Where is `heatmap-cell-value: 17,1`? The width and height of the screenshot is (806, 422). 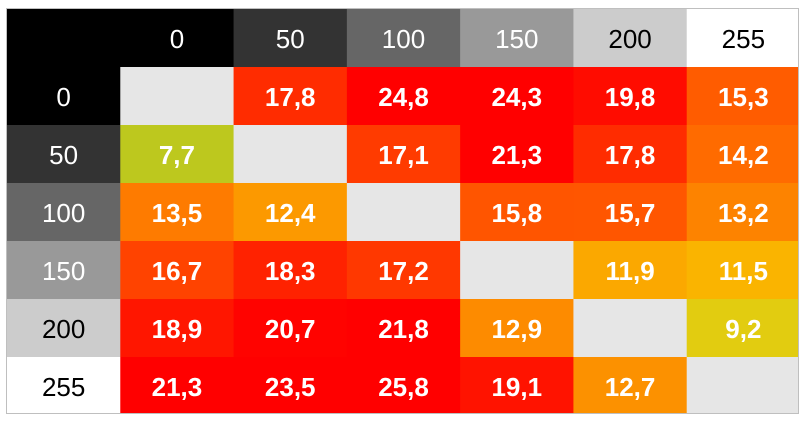
heatmap-cell-value: 17,1 is located at coordinates (403, 155).